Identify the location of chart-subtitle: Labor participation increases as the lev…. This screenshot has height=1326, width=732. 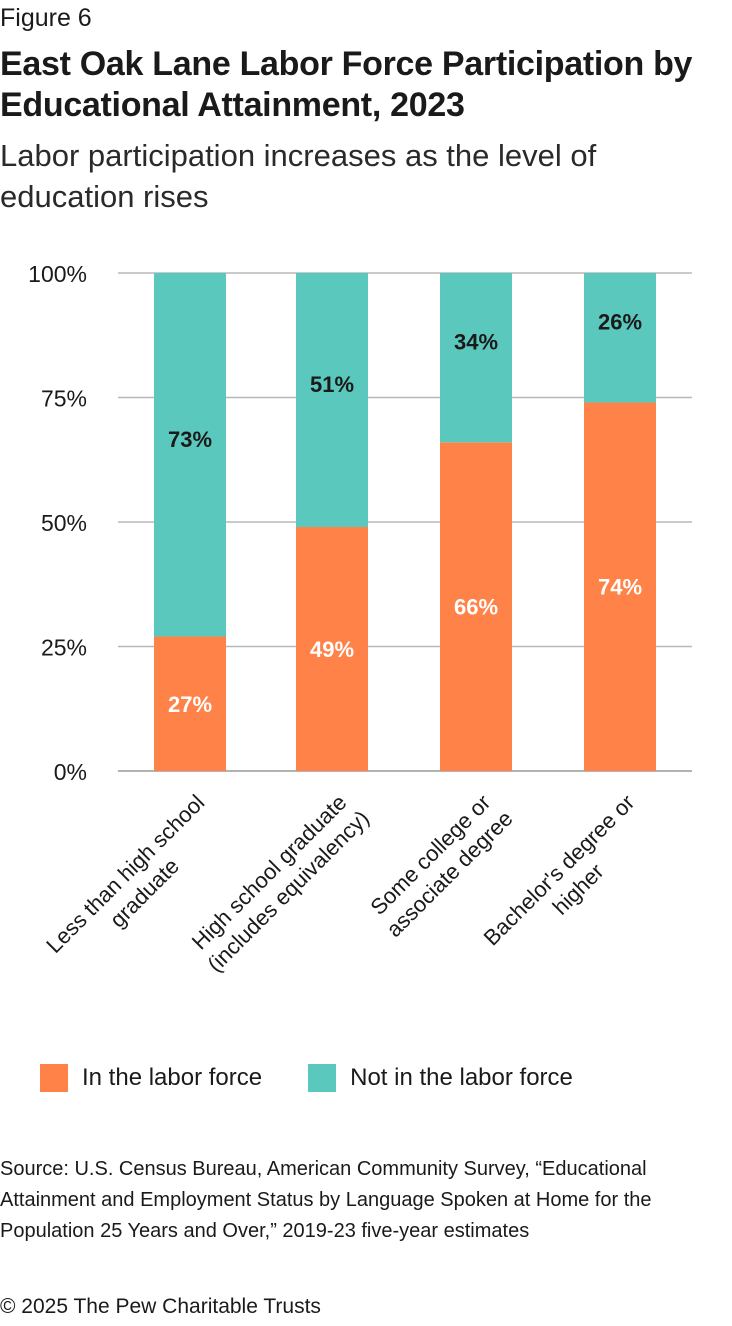
(298, 176).